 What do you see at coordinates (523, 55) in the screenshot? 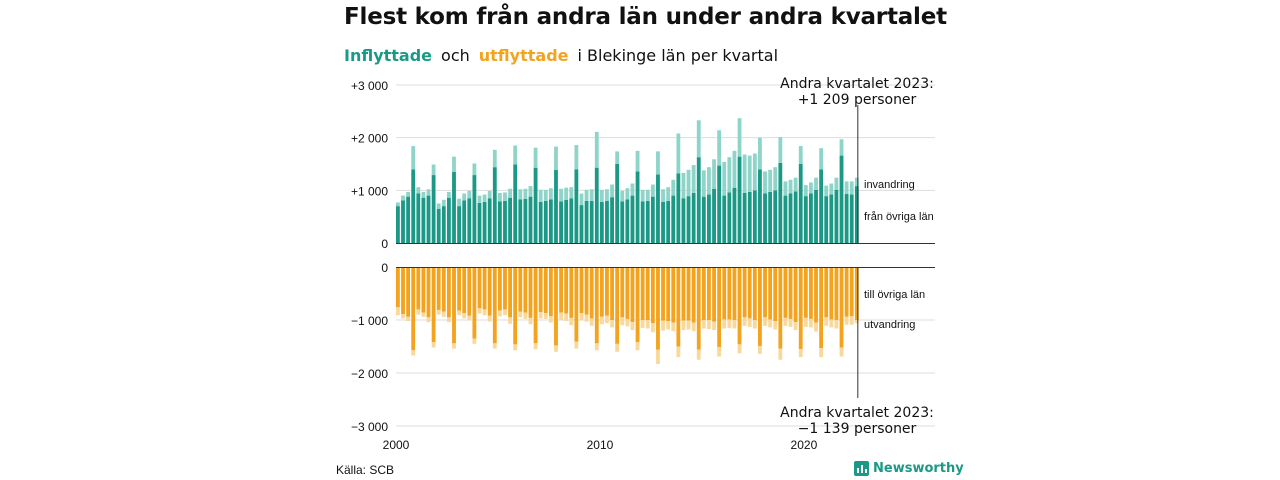
I see `subtitle-utflyttade: utflyttade` at bounding box center [523, 55].